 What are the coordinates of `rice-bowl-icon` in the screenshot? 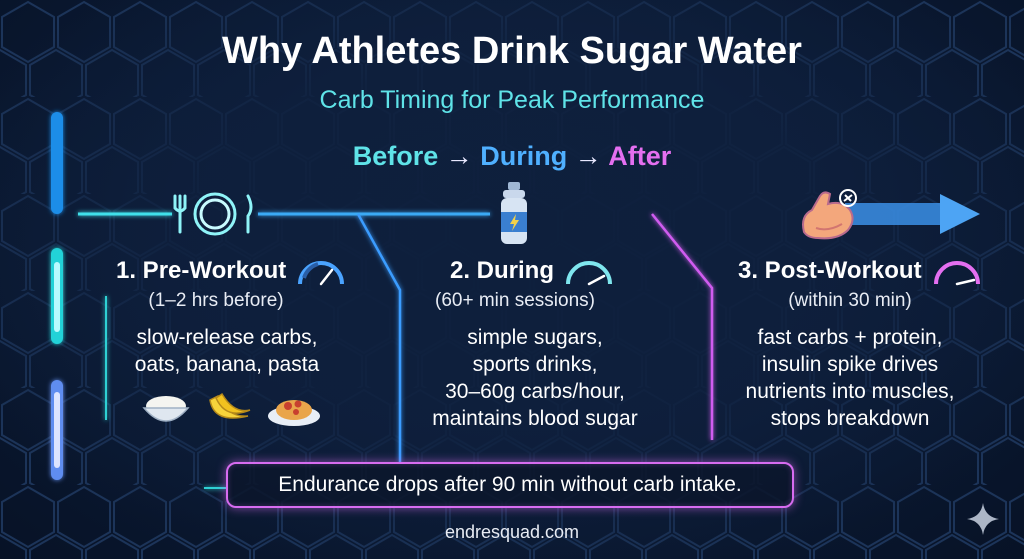 It's located at (166, 409).